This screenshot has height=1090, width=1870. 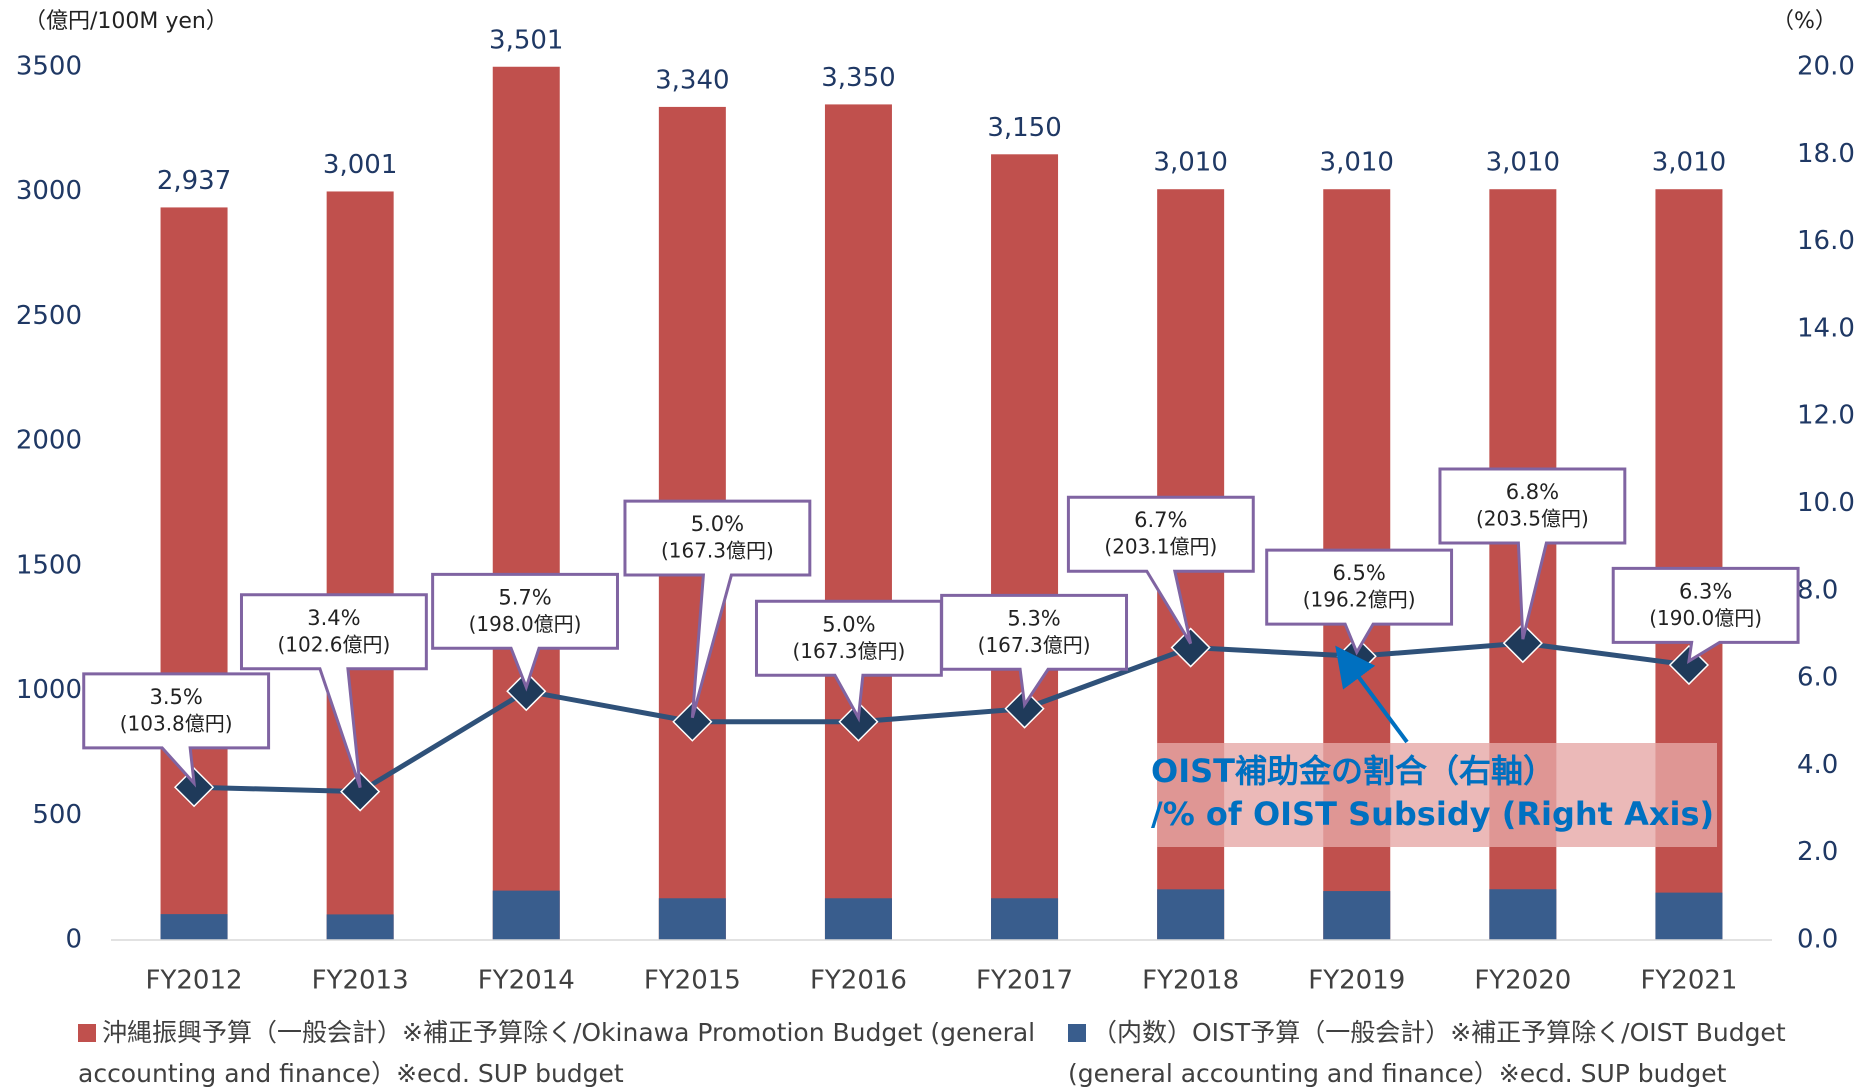 I want to click on y2-tick-label: 20.0, so click(x=1826, y=67).